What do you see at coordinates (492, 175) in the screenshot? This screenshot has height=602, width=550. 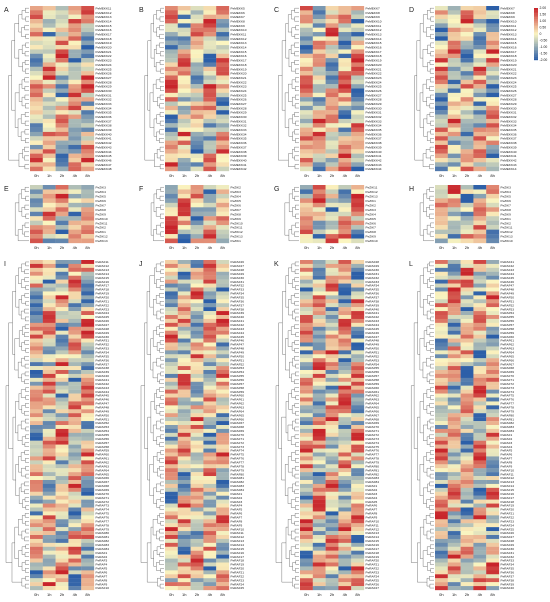 I see `column-label: 8h` at bounding box center [492, 175].